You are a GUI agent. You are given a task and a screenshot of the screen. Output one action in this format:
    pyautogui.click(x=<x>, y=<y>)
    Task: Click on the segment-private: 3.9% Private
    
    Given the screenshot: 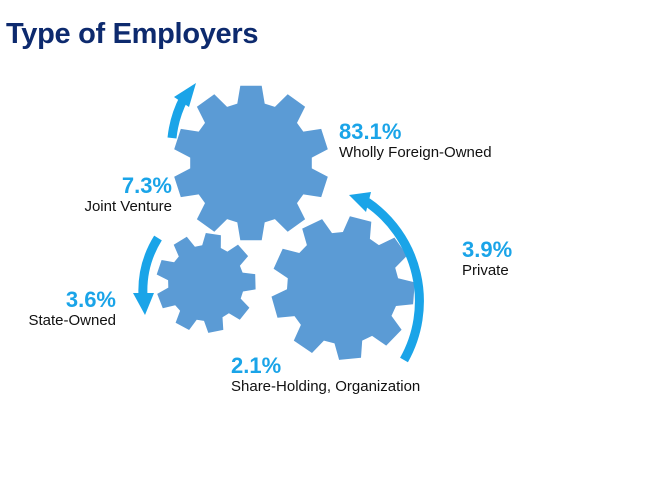 What is the action you would take?
    pyautogui.click(x=487, y=259)
    